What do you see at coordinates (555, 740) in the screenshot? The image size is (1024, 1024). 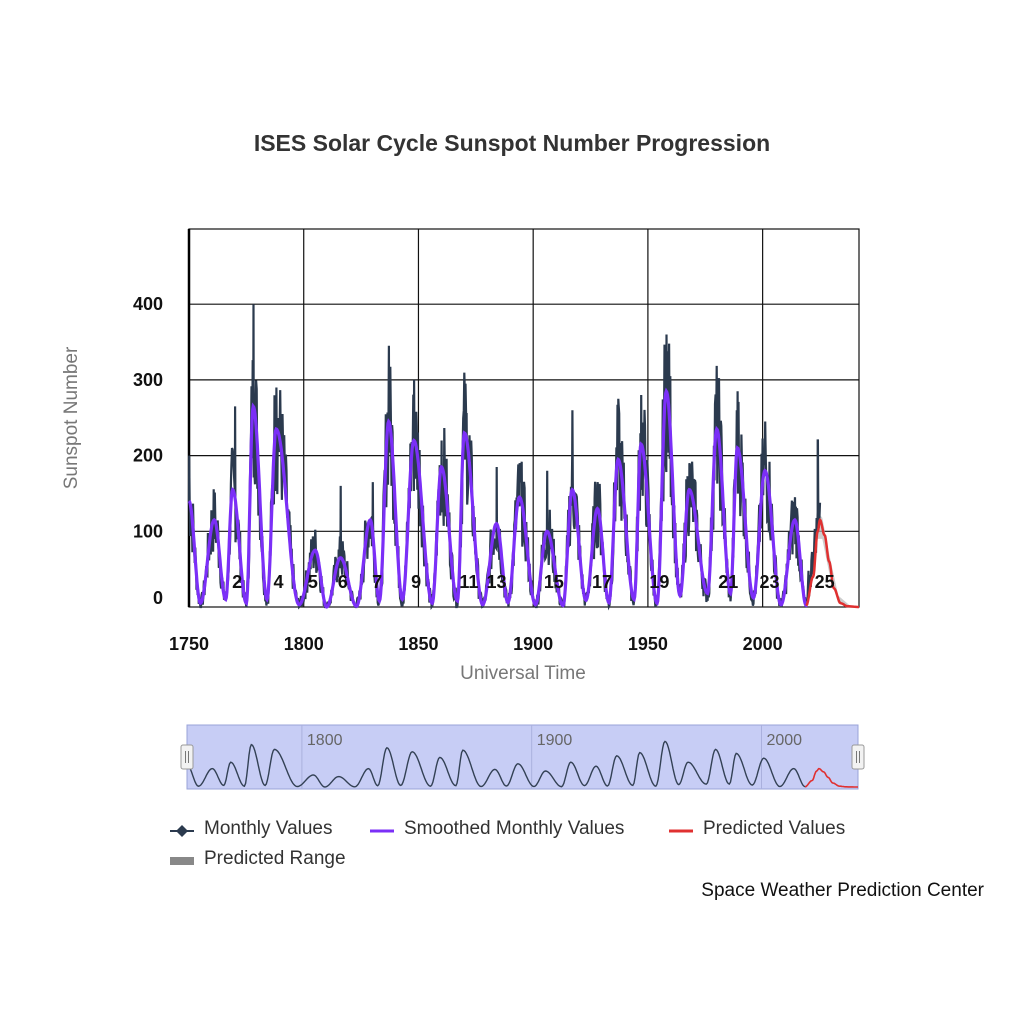 I see `navigator-tick-label: 1900` at bounding box center [555, 740].